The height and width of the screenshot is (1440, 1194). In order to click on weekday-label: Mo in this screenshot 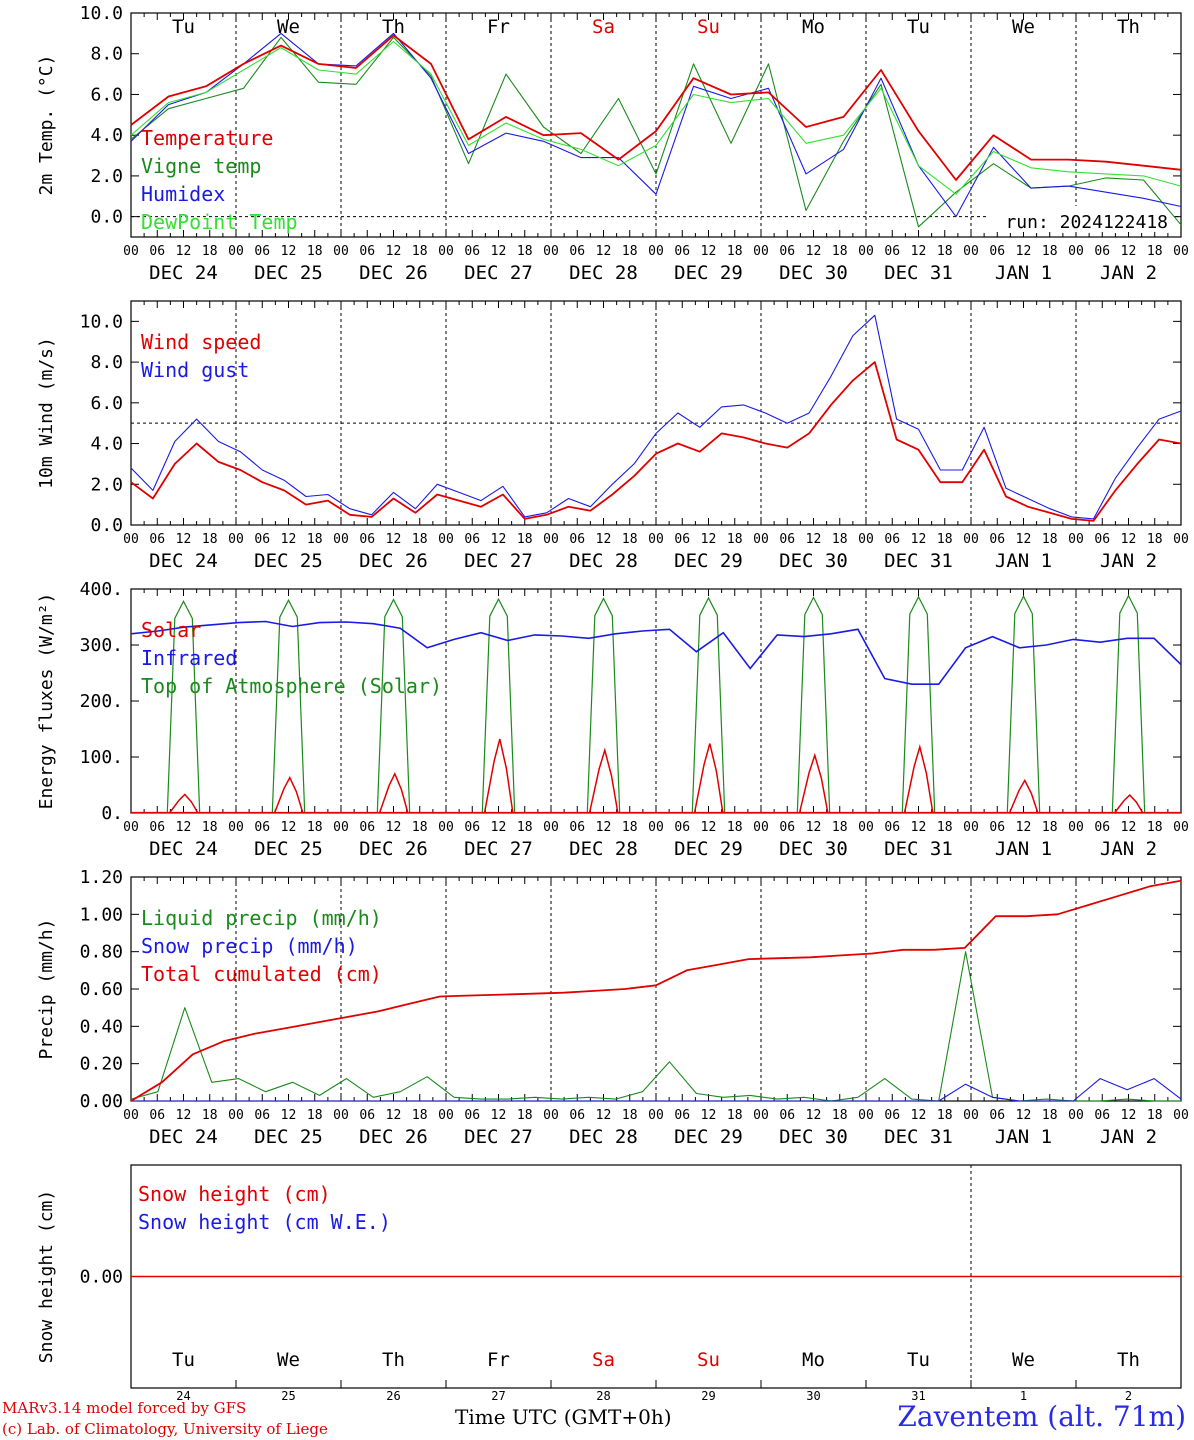, I will do `click(813, 1360)`.